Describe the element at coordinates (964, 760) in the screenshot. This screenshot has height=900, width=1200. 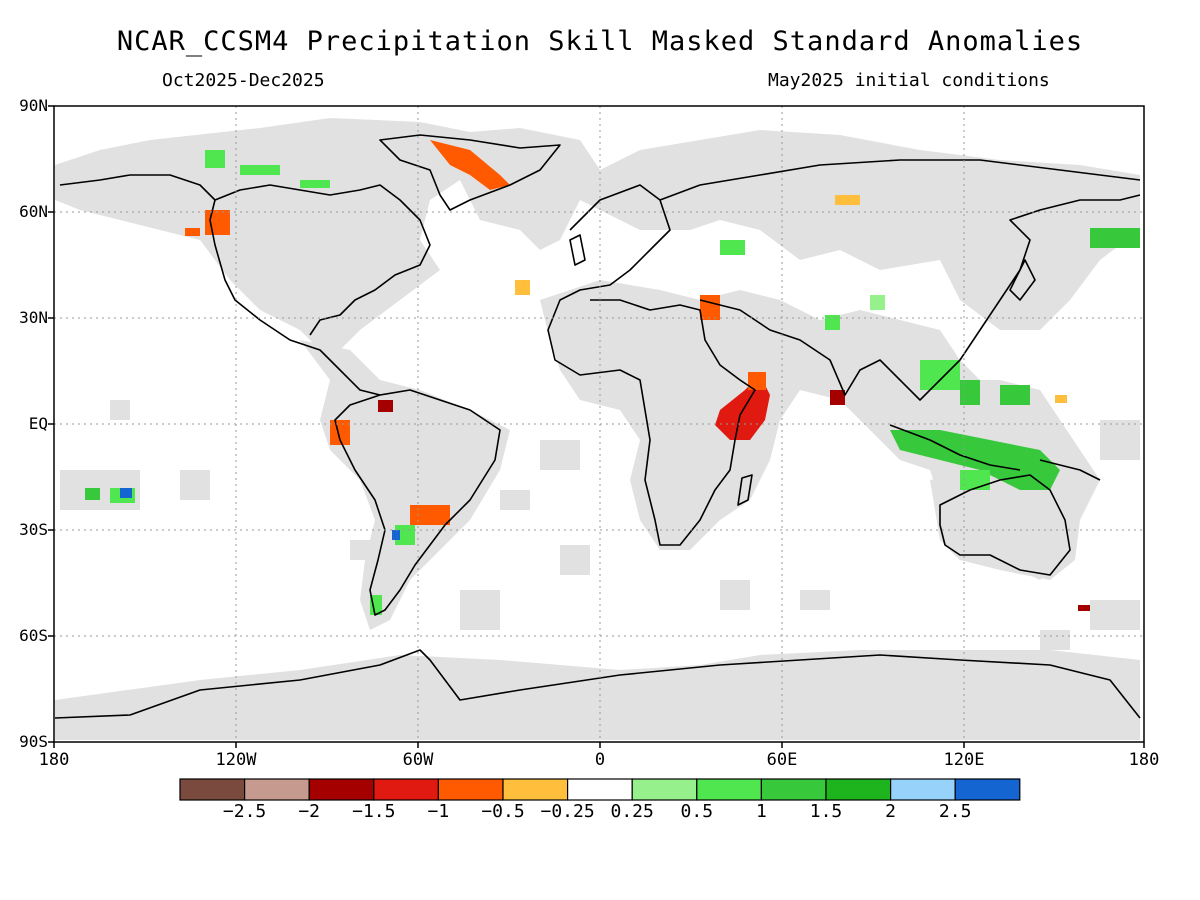
I see `lon-label-120e: 120E` at that location.